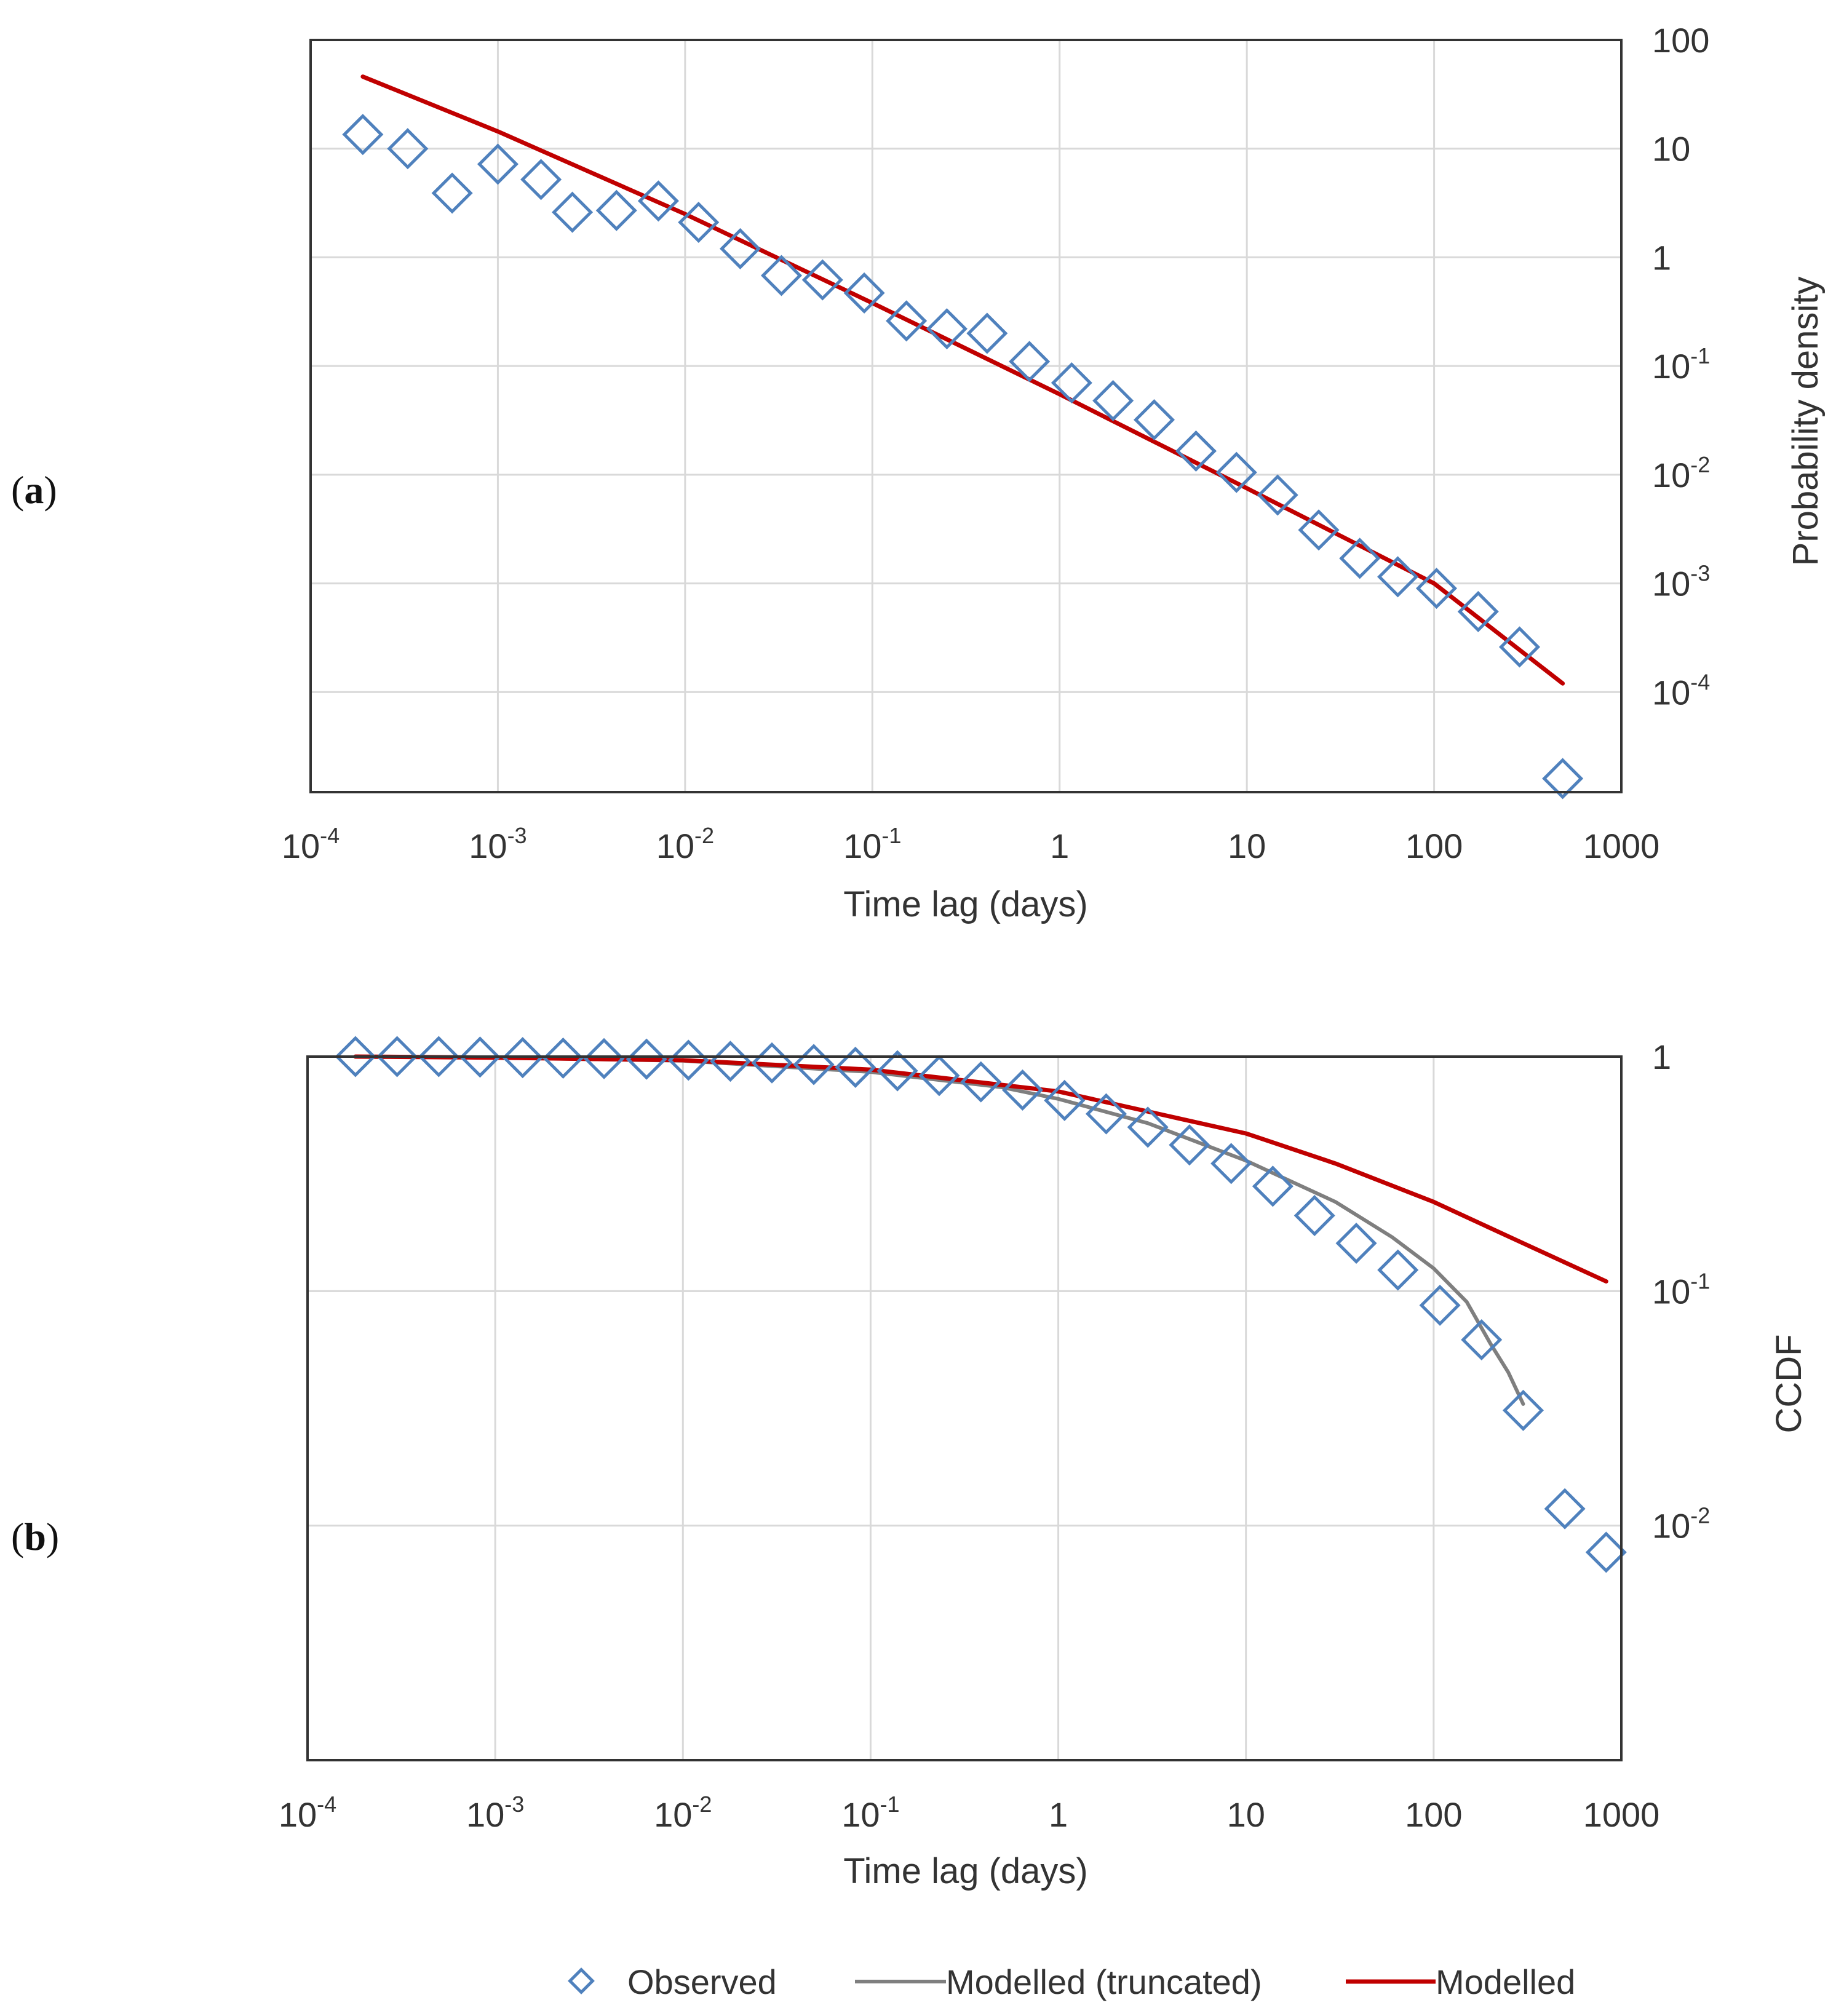 This screenshot has width=1836, height=2016. Describe the element at coordinates (34, 490) in the screenshot. I see `panel-label-a: (a)` at that location.